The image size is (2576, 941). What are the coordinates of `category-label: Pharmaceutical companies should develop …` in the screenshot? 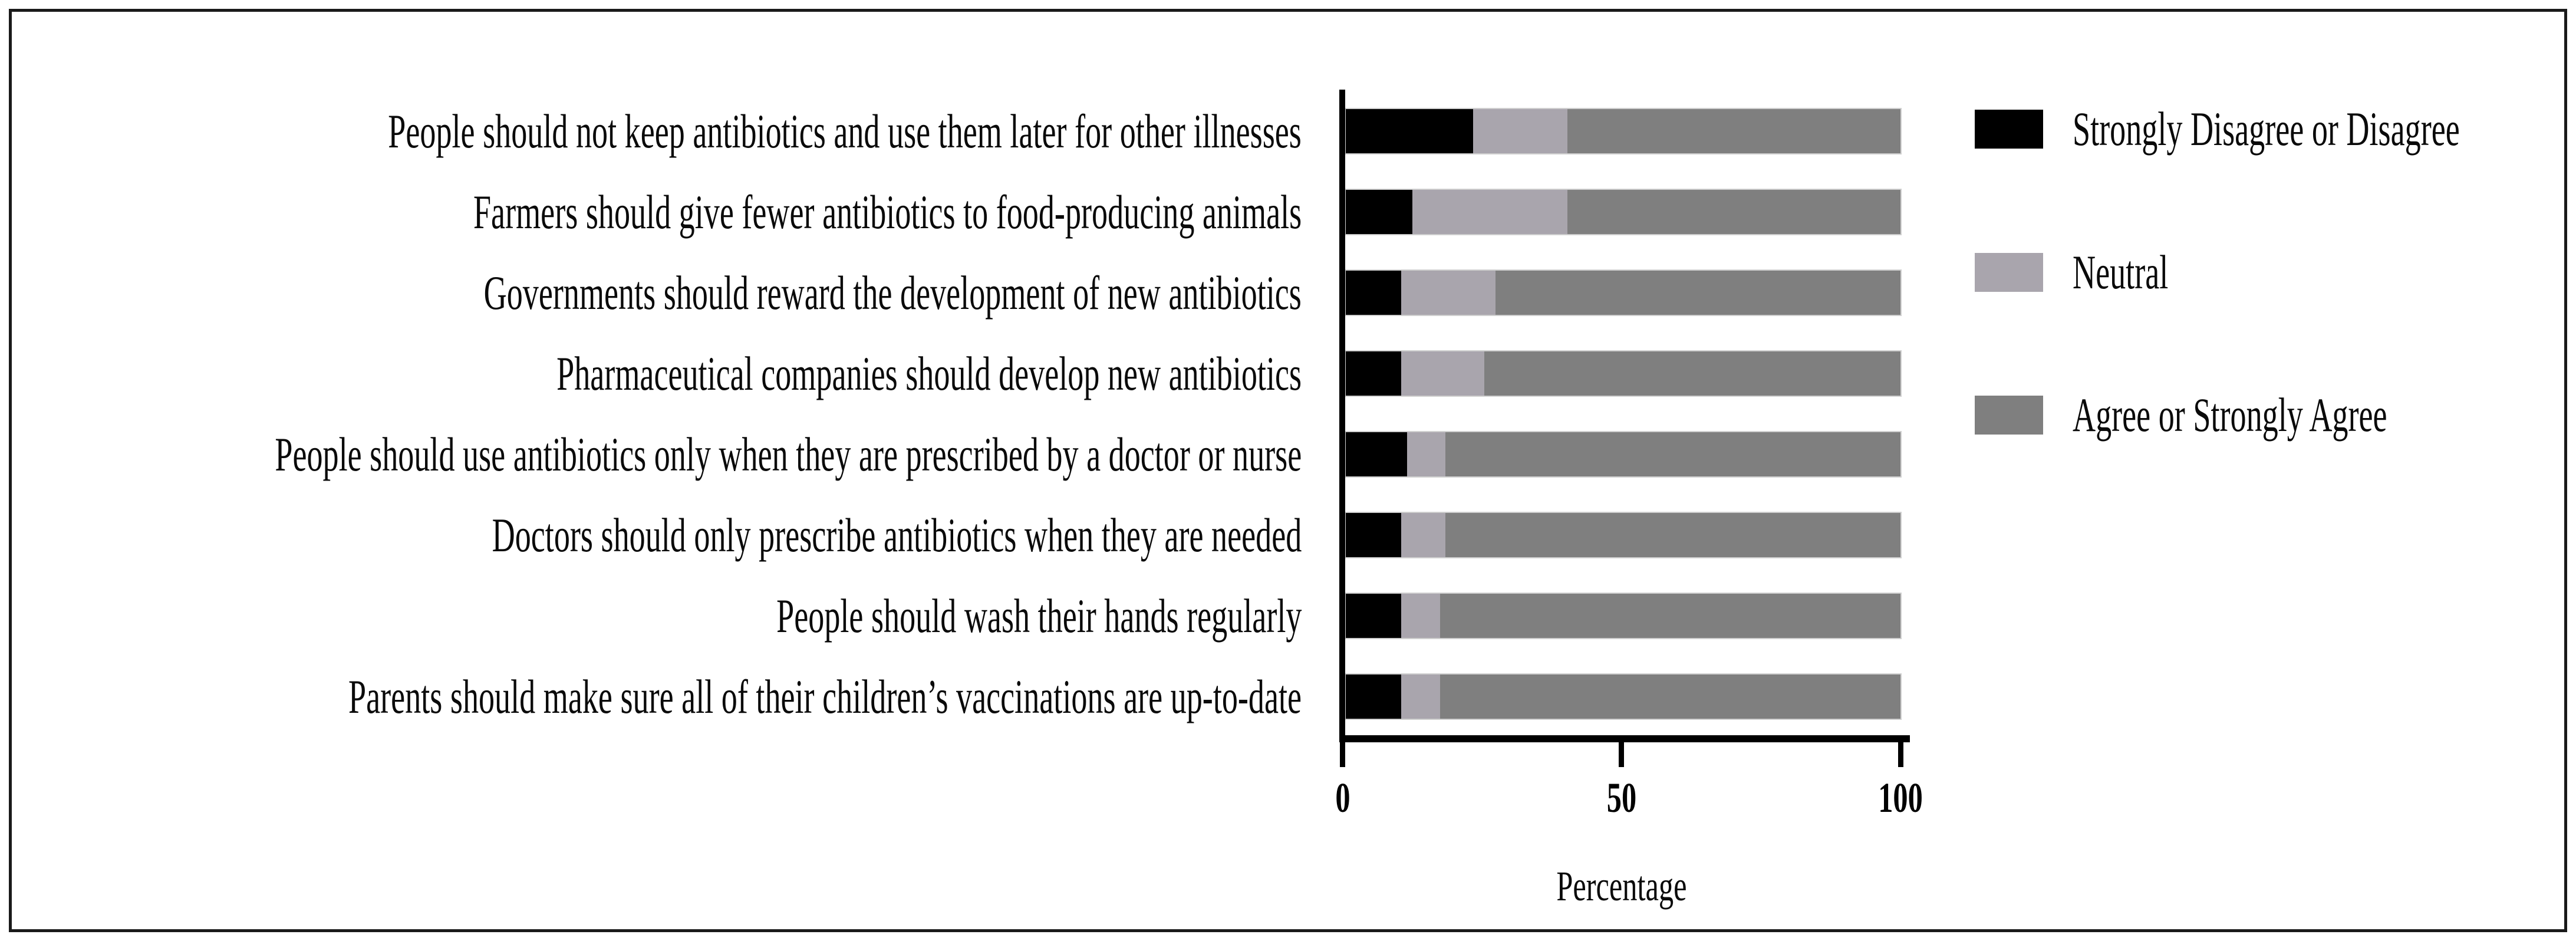 It's located at (663, 373).